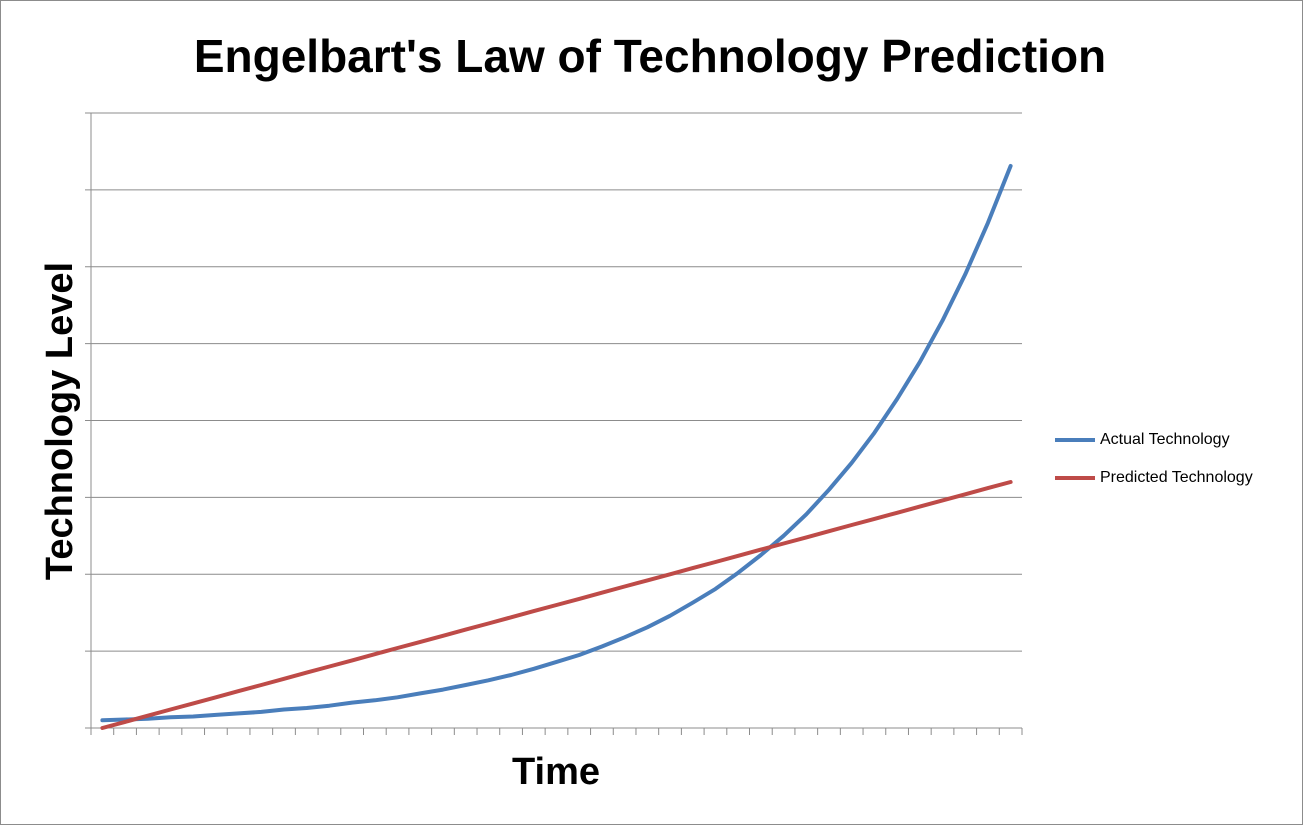  I want to click on x-axis-label: Time, so click(556, 772).